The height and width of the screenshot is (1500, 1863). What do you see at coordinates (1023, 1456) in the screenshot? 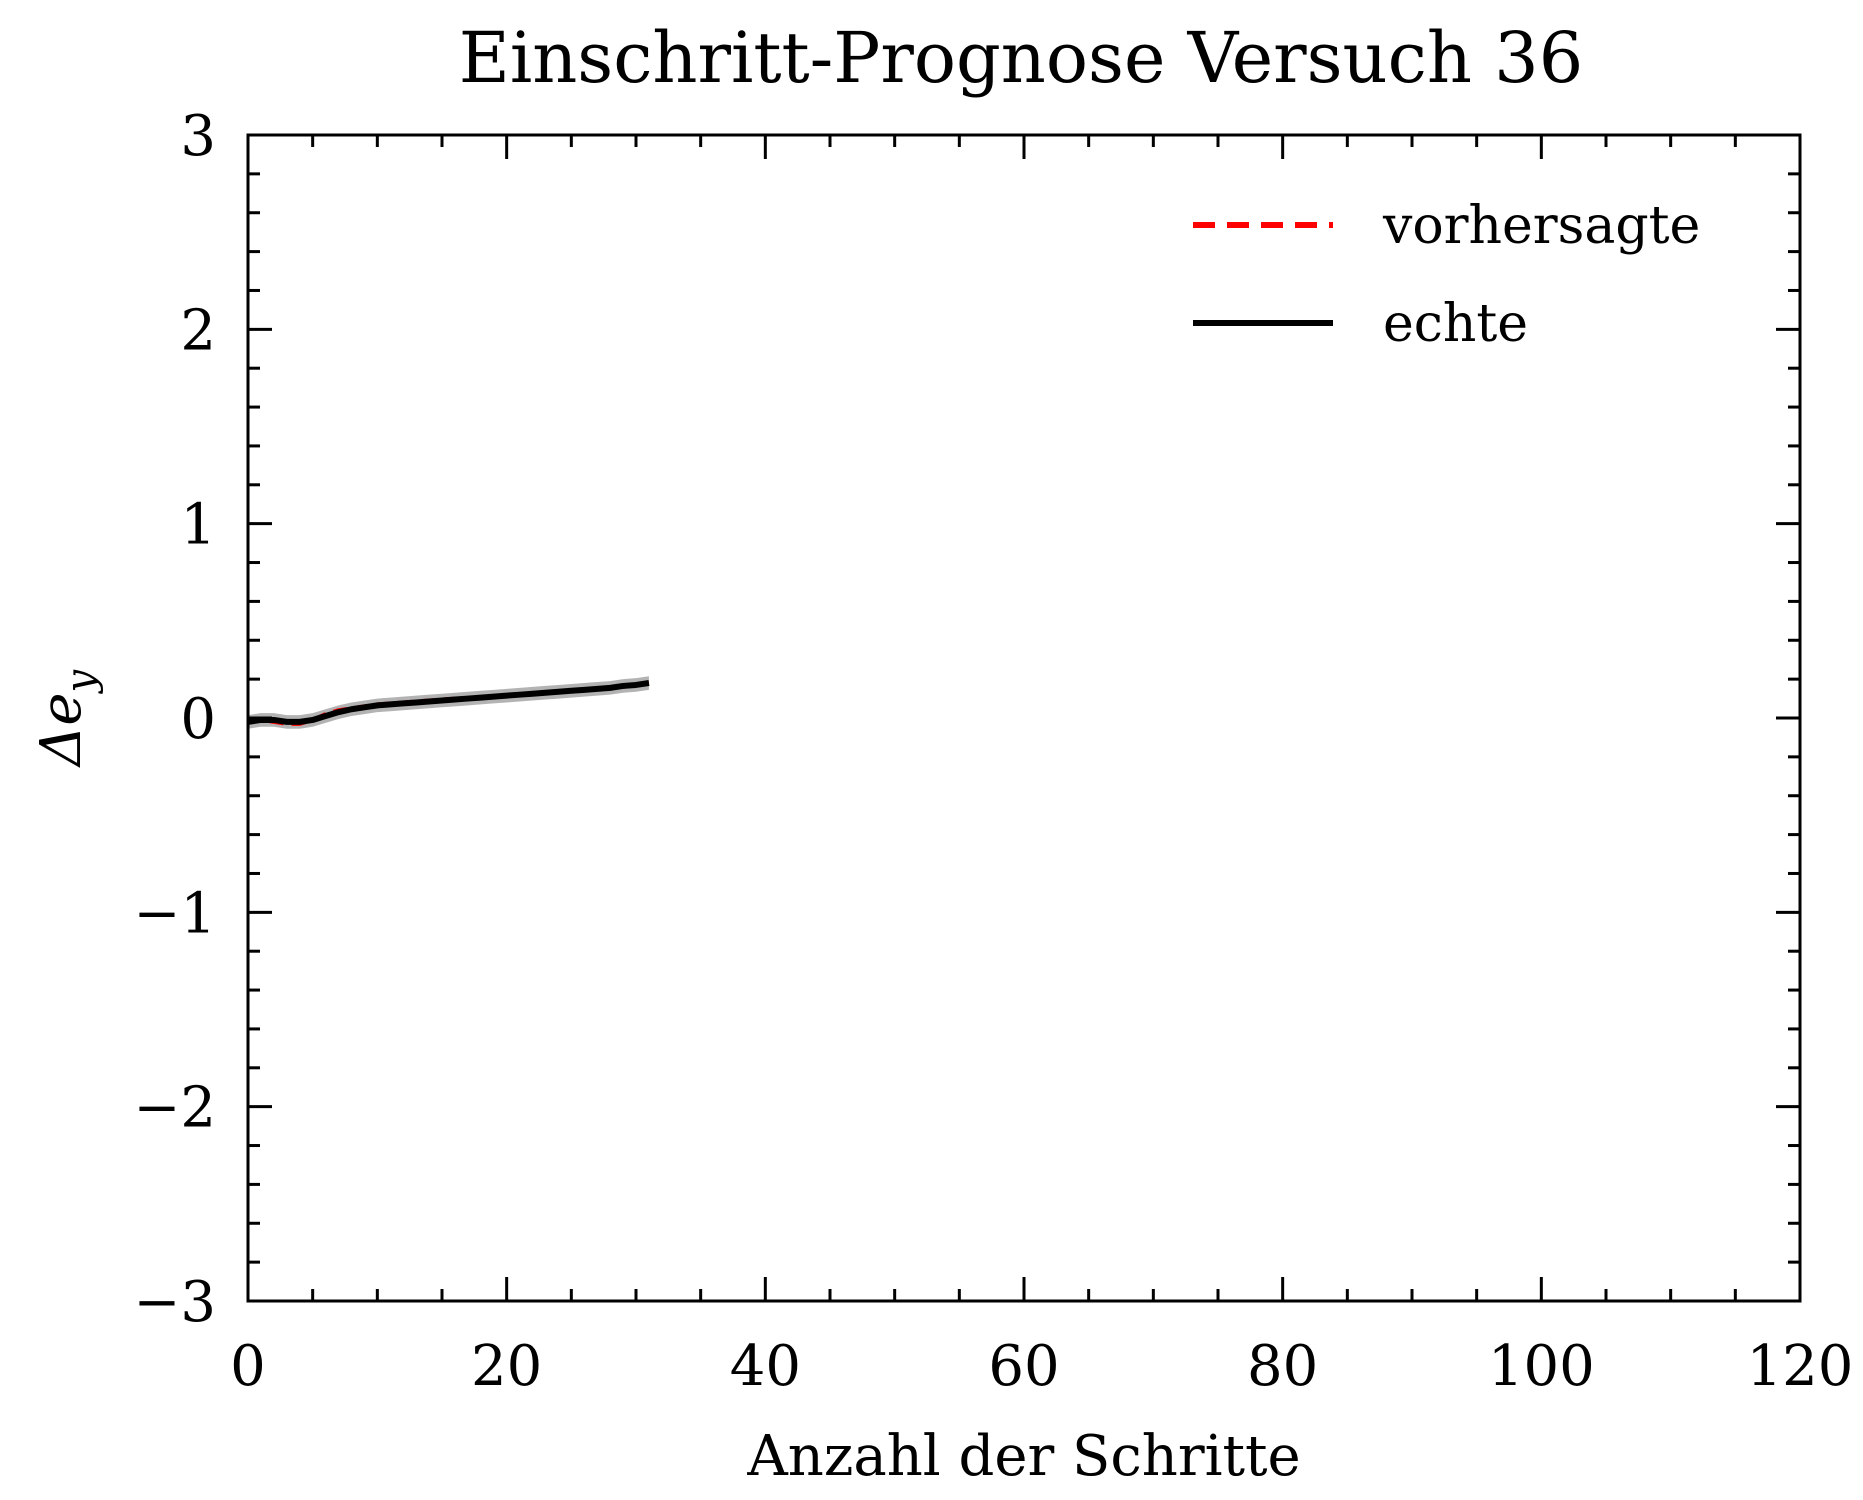
I see `x-axis-label: Anzahl der Schritte` at bounding box center [1023, 1456].